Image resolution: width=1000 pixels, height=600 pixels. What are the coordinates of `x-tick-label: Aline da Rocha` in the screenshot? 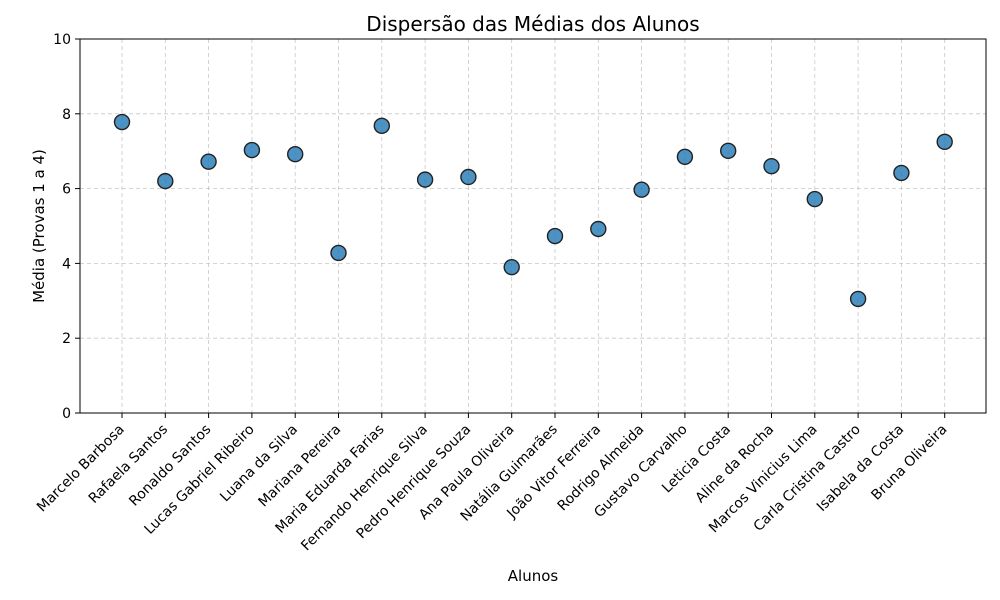 It's located at (734, 464).